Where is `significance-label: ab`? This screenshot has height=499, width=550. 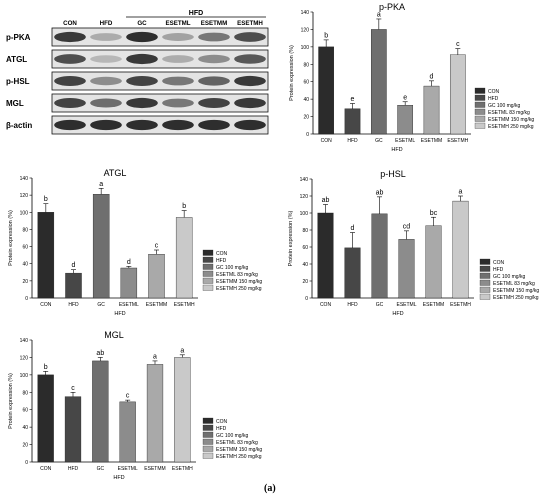
significance-label: ab is located at coordinates (380, 192).